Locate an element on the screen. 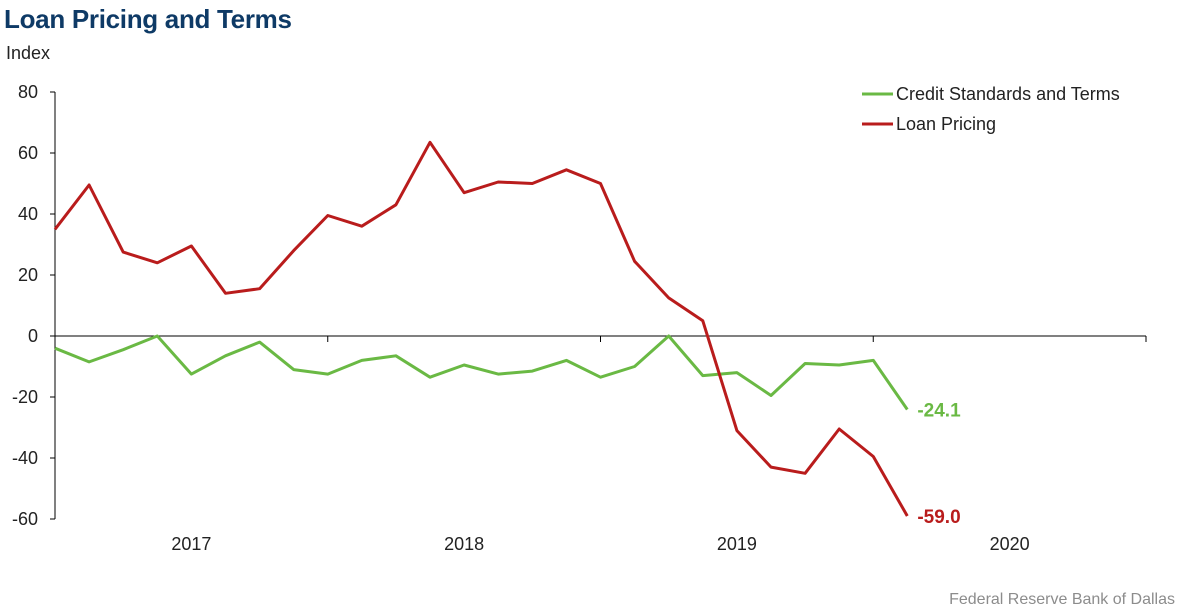 Image resolution: width=1185 pixels, height=615 pixels. y-tick-label: 0 is located at coordinates (33, 336).